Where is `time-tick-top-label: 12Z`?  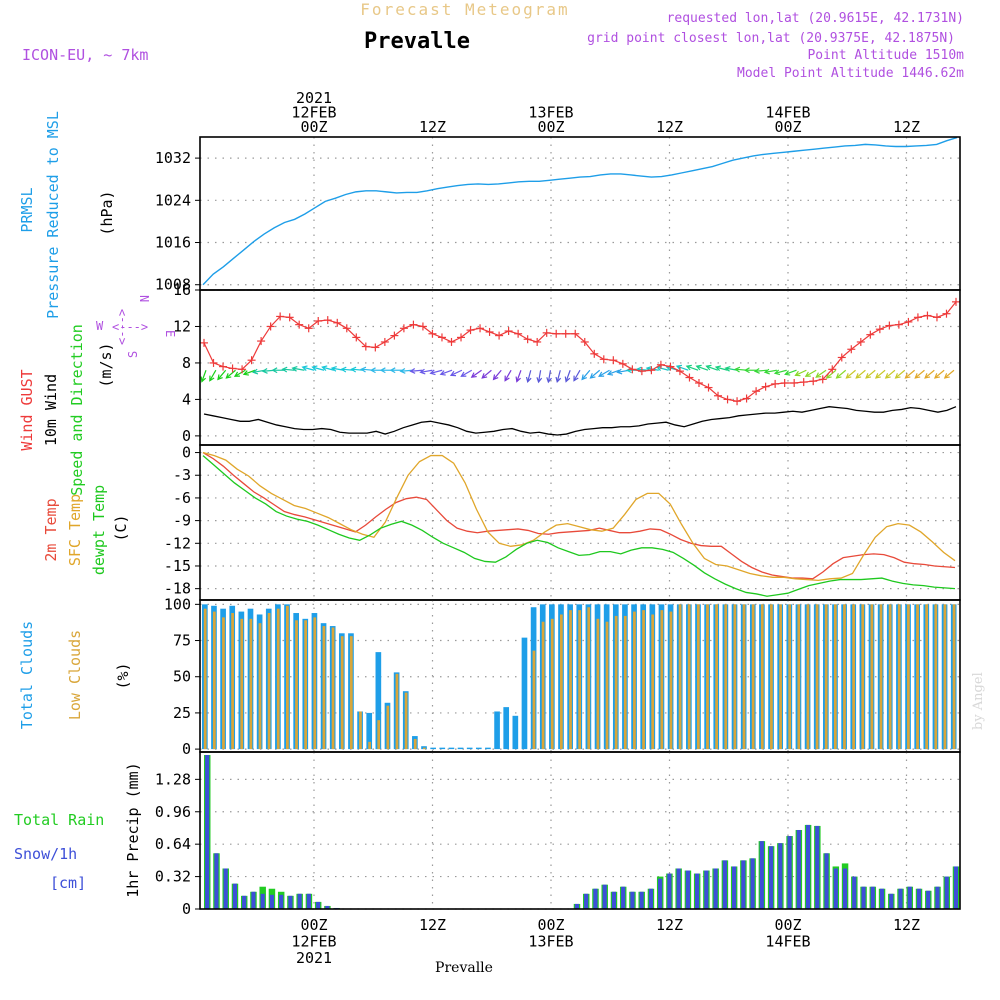
time-tick-top-label: 12Z is located at coordinates (669, 127).